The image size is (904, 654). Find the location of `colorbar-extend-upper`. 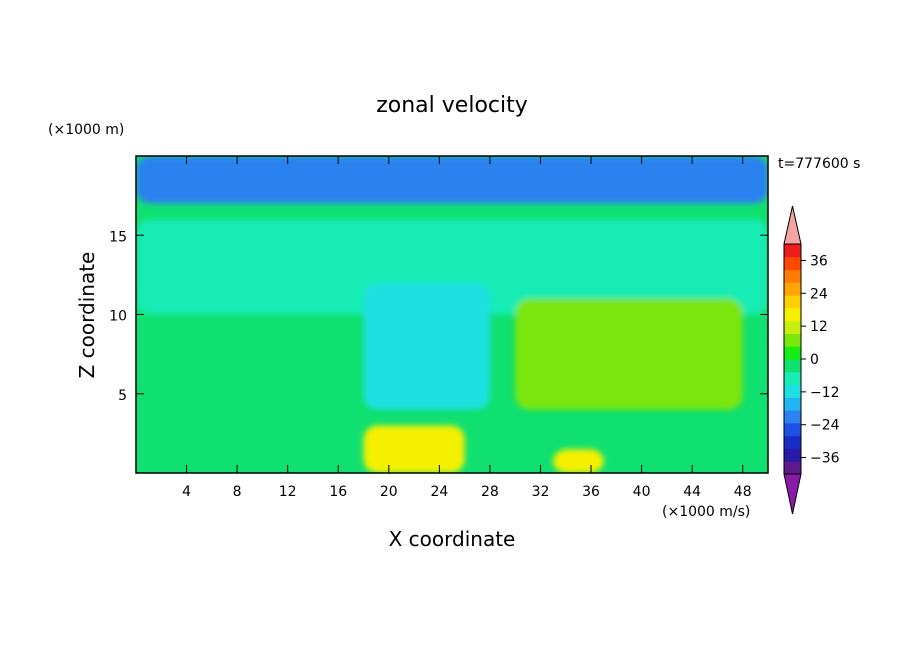

colorbar-extend-upper is located at coordinates (792, 225).